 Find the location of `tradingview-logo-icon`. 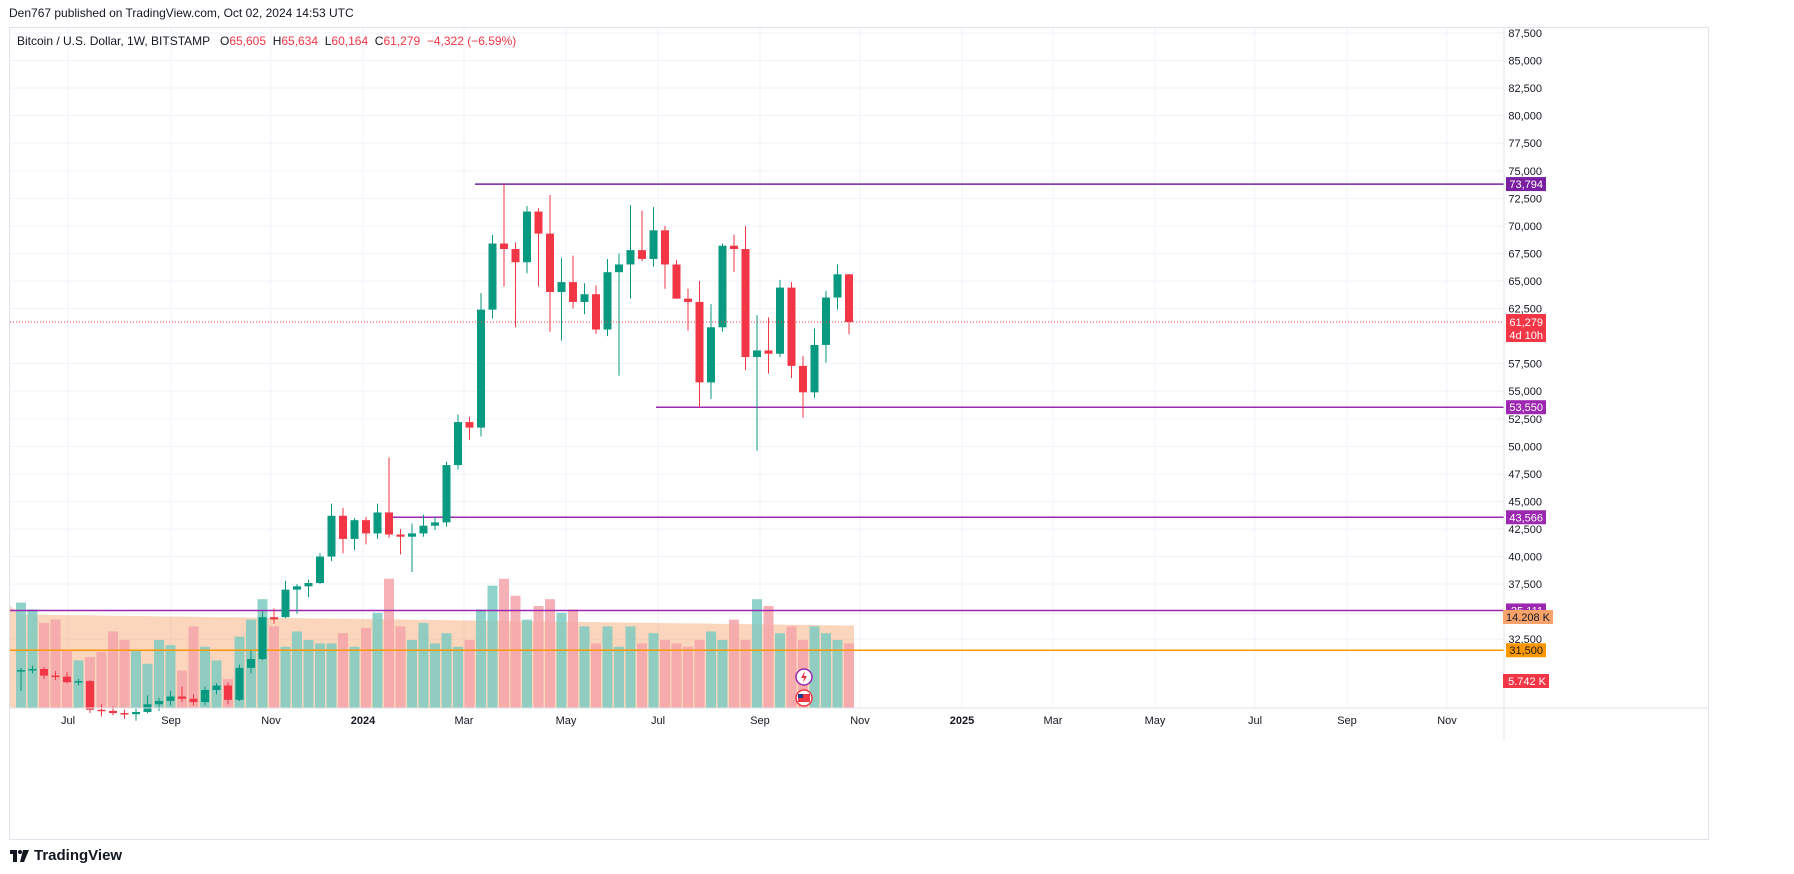

tradingview-logo-icon is located at coordinates (19, 855).